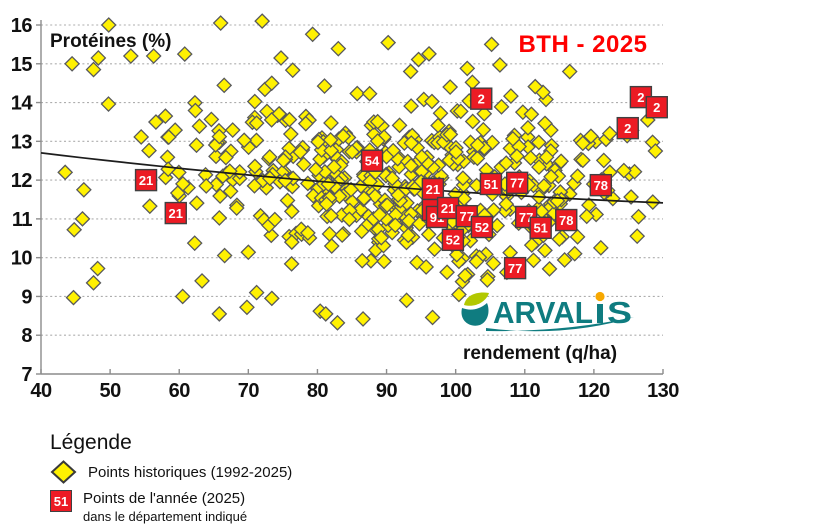 This screenshot has width=820, height=529. What do you see at coordinates (435, 472) in the screenshot?
I see `legend-row-historical: Points historiques (1992-2025)` at bounding box center [435, 472].